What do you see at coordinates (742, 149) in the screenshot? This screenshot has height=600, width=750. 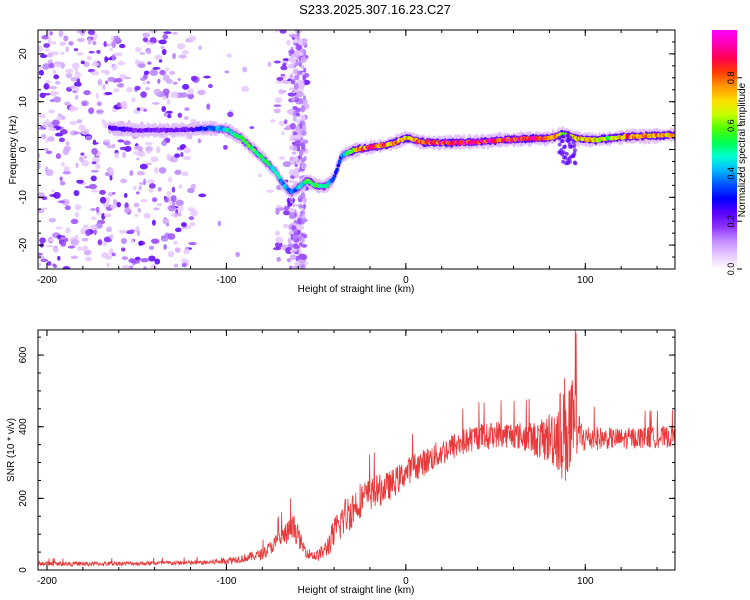 I see `colorbar-label: Normalized spectral amplitude` at bounding box center [742, 149].